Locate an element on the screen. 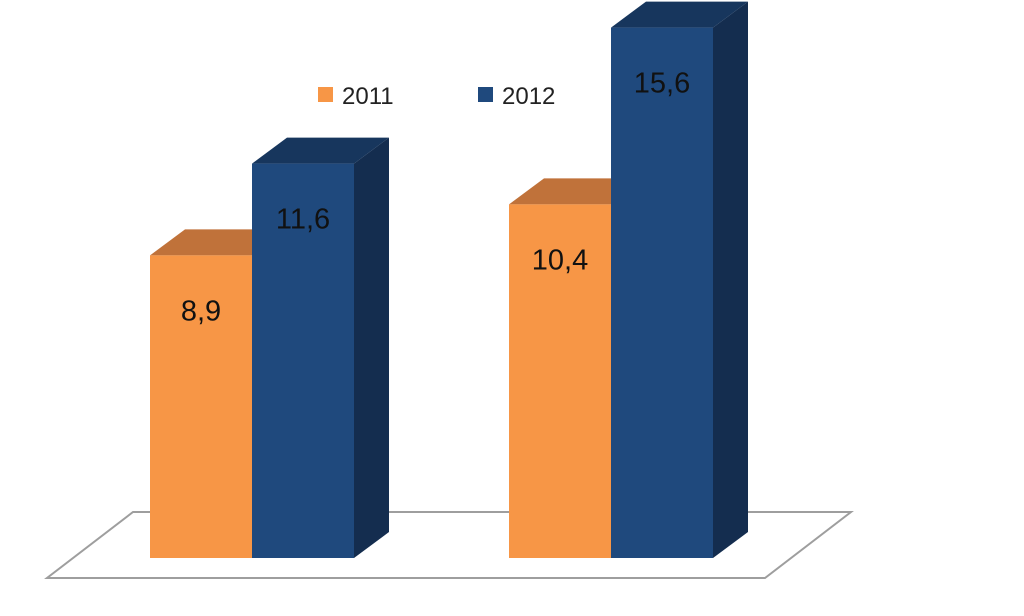  bar-2012-2: 15,6 is located at coordinates (679, 280).